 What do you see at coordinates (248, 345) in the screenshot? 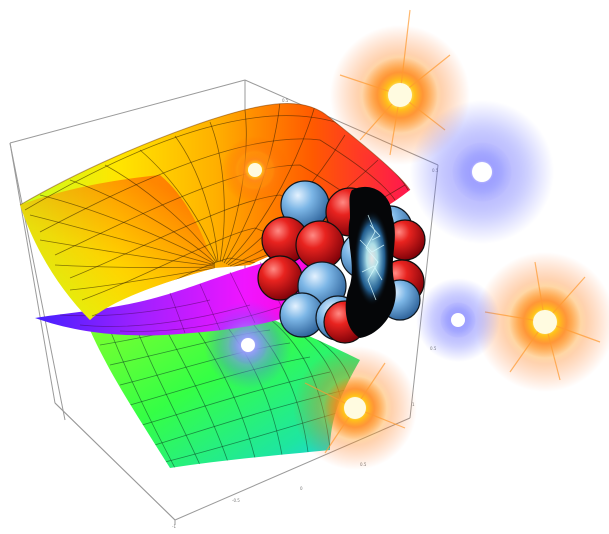
I see `burst-blue-lower` at bounding box center [248, 345].